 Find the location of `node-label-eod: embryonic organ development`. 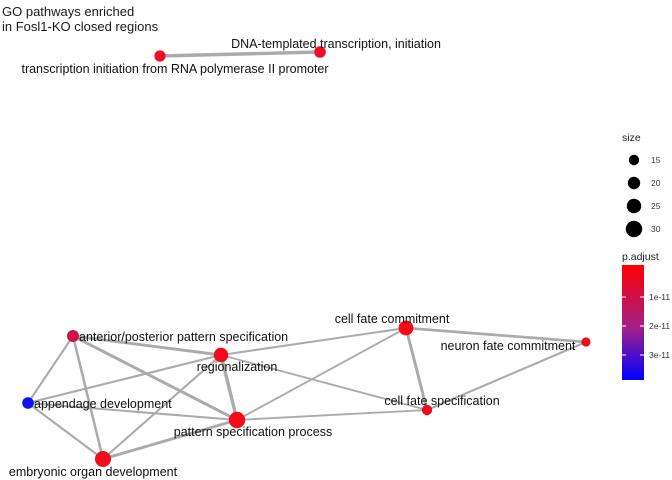

node-label-eod: embryonic organ development is located at coordinates (93, 472).